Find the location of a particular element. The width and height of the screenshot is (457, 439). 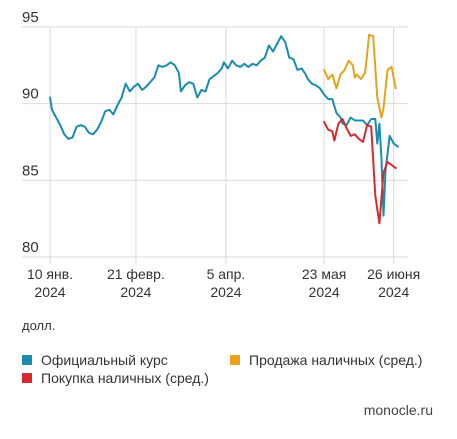

source-label: monocle.ru is located at coordinates (398, 410).